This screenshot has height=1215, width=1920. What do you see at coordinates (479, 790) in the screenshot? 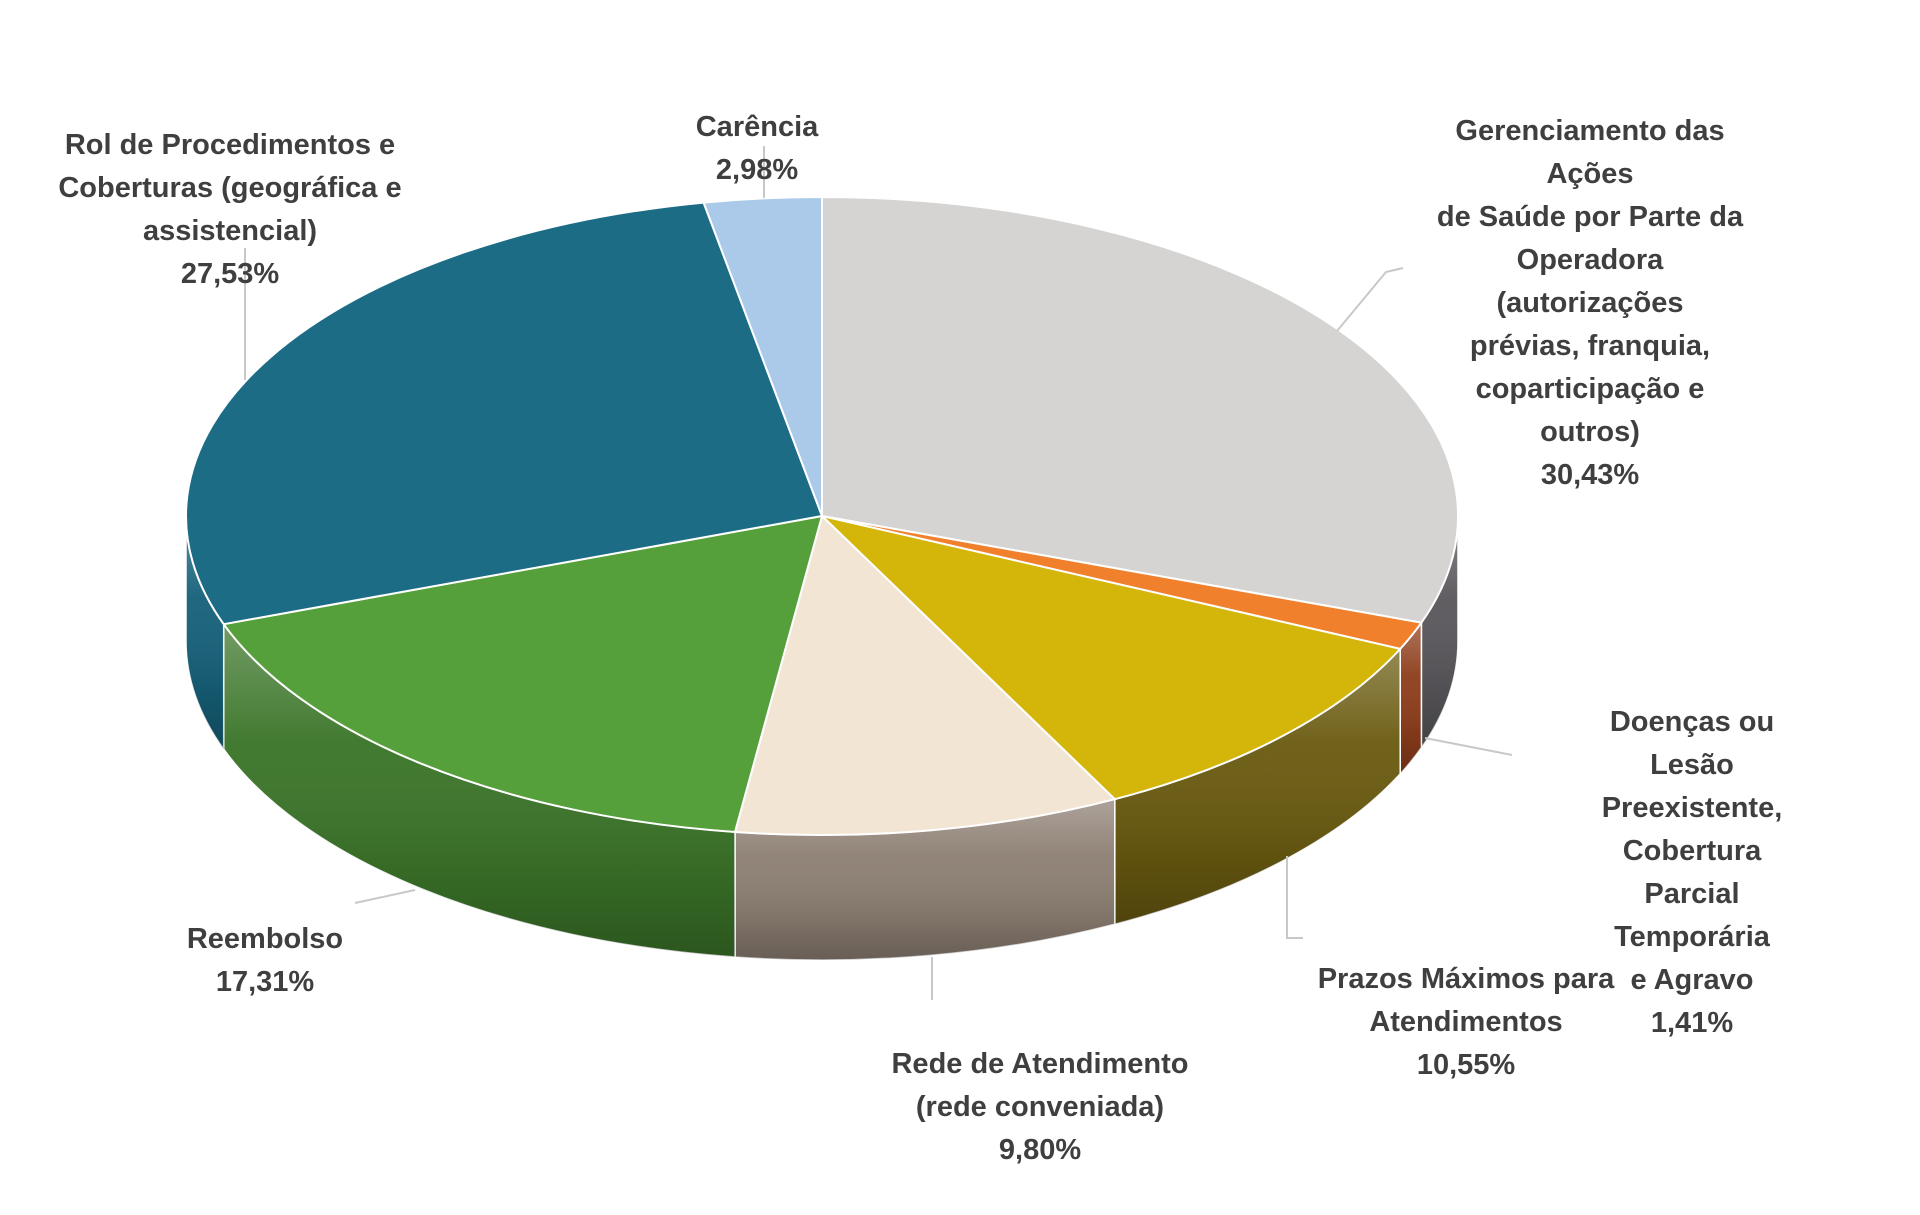
I see `pie-slice-4-side-shade` at bounding box center [479, 790].